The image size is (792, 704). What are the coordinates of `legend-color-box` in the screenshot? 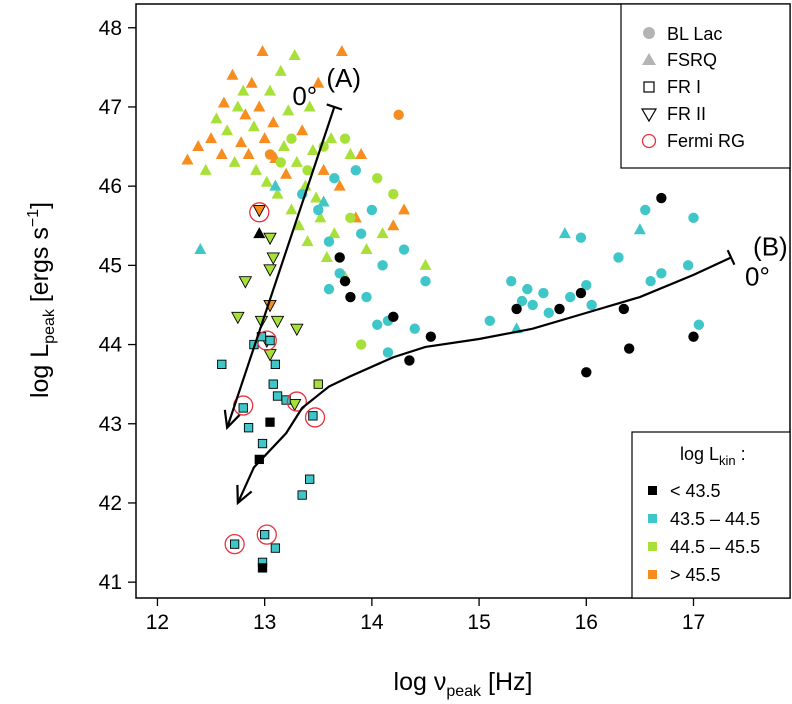 It's located at (711, 515).